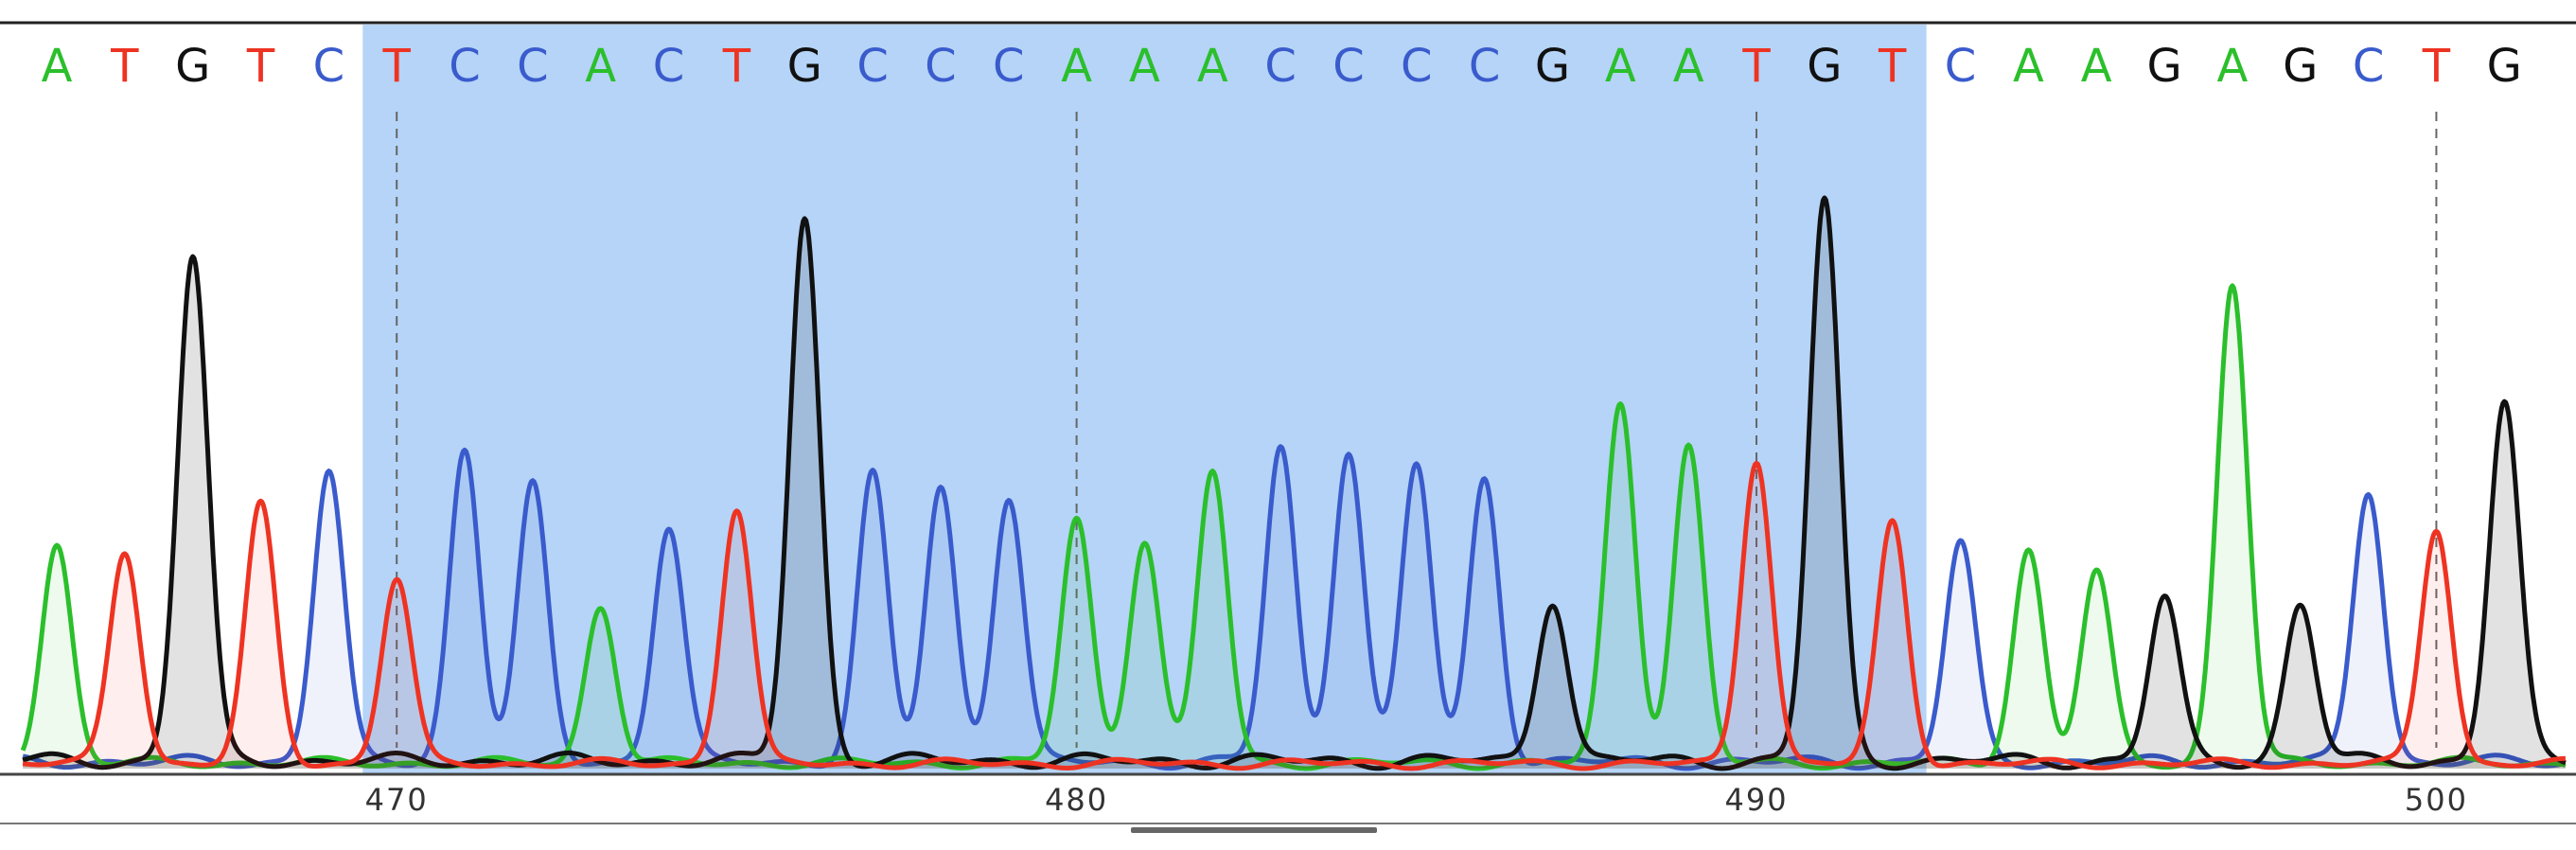 The image size is (2576, 850). What do you see at coordinates (397, 800) in the screenshot?
I see `position-tick-label: 470` at bounding box center [397, 800].